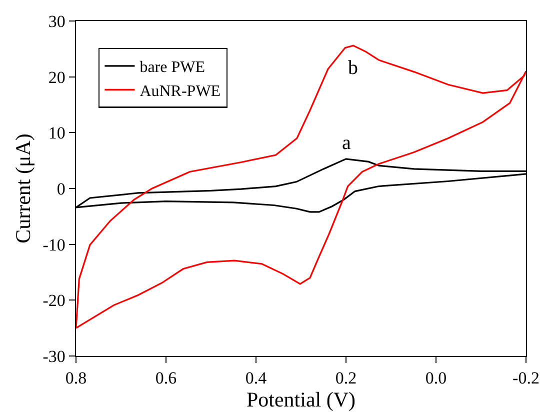  Describe the element at coordinates (76, 378) in the screenshot. I see `x-tick-label: 0.8` at that location.